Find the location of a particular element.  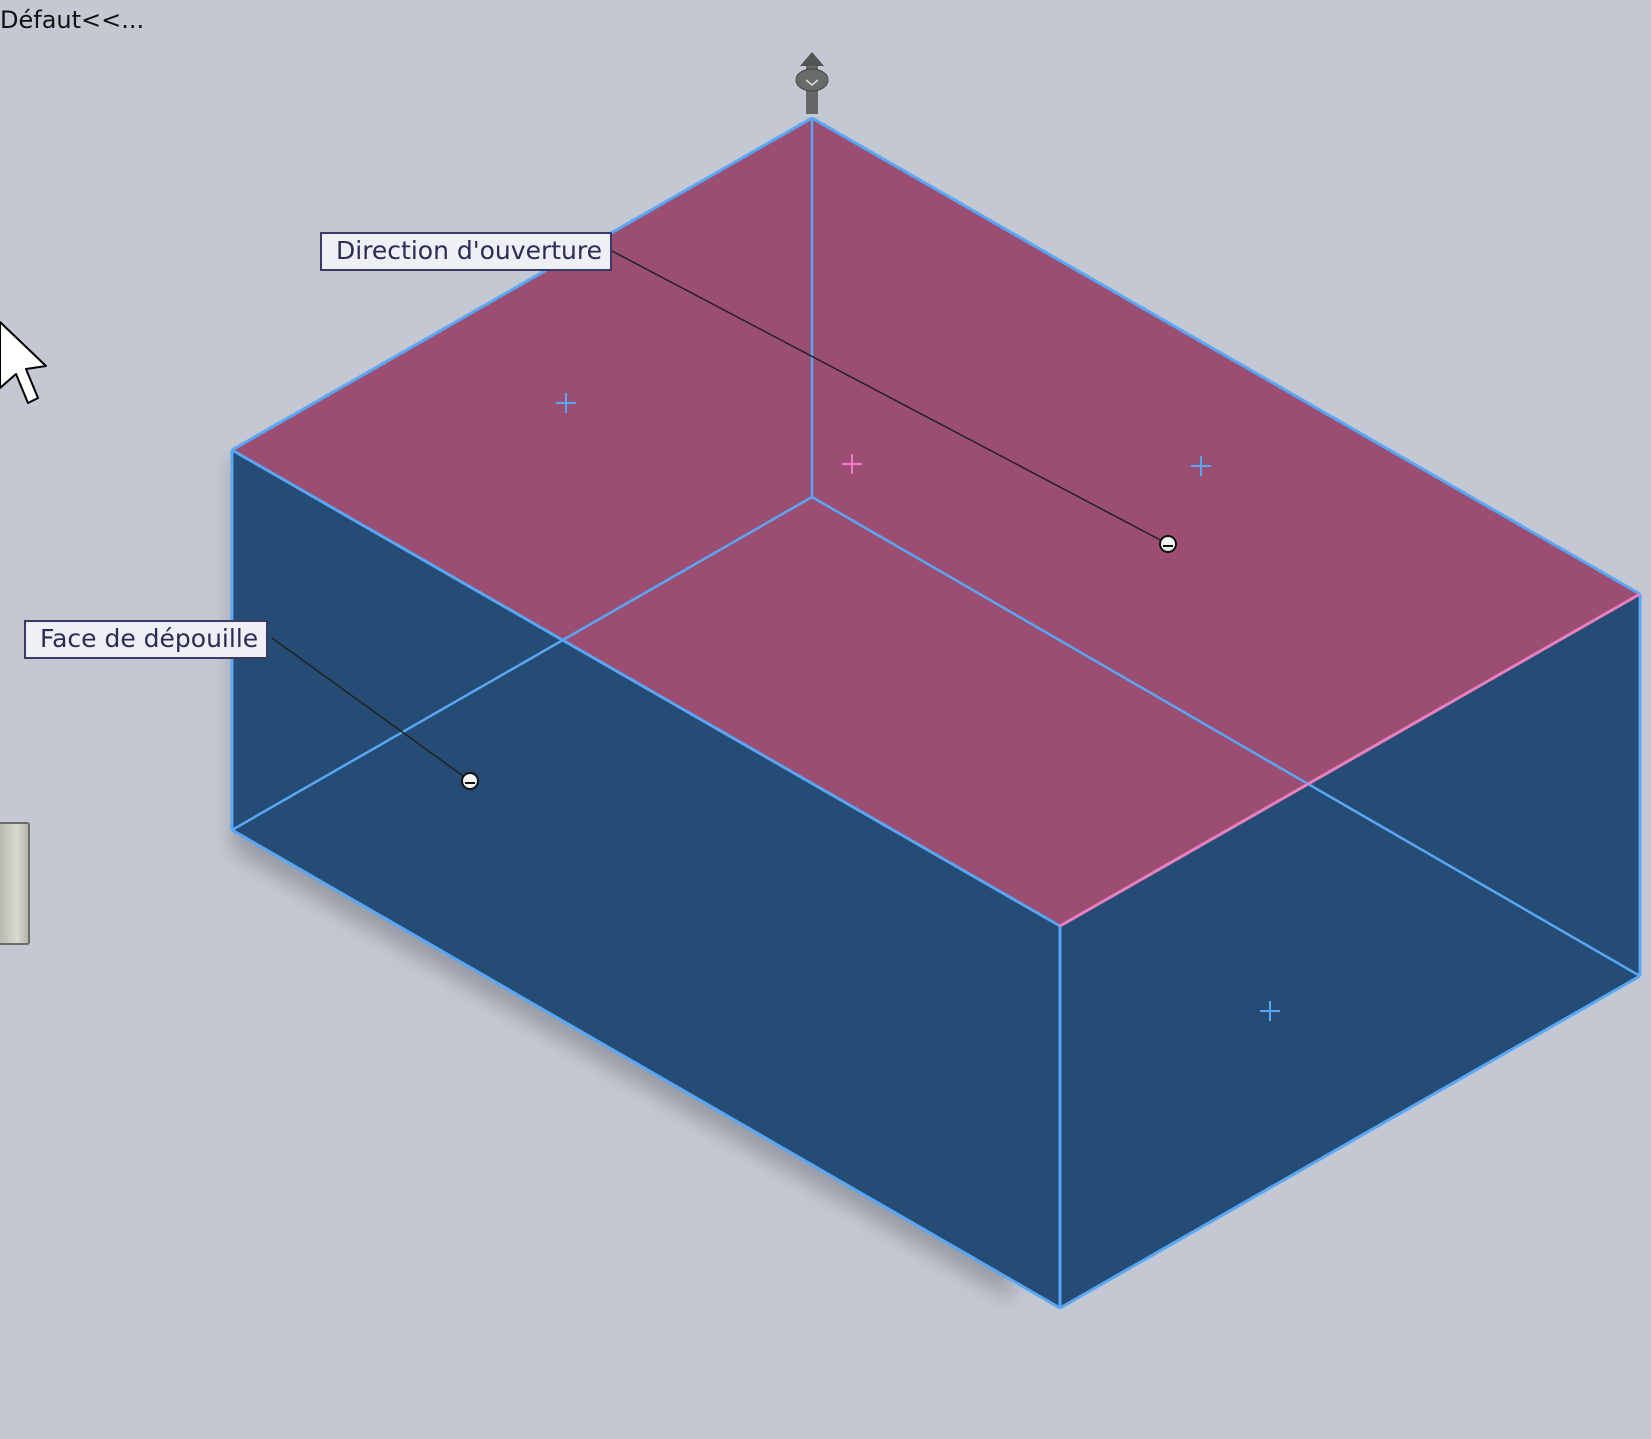

up-arrow-icon is located at coordinates (812, 83).